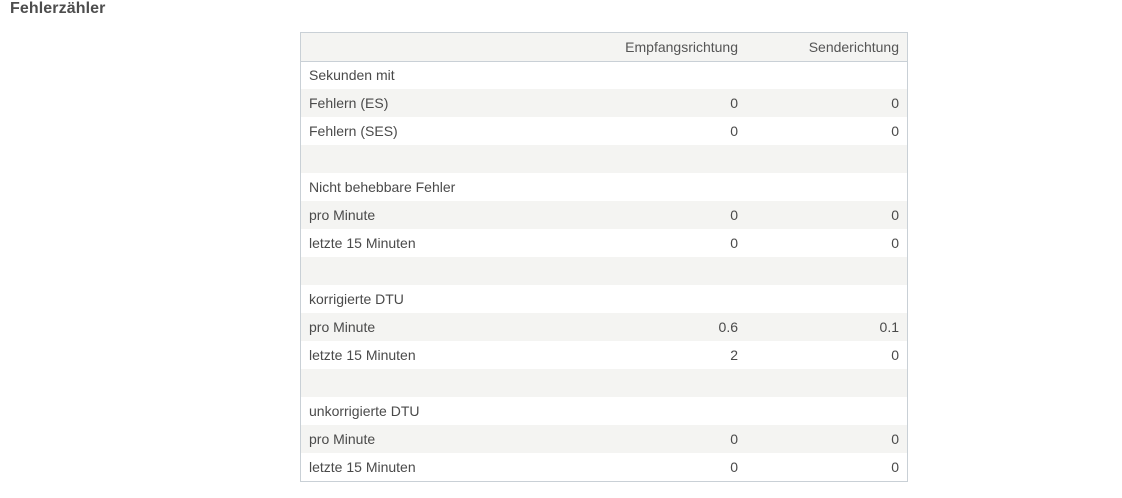 The image size is (1122, 498). What do you see at coordinates (677, 47) in the screenshot?
I see `header-receive-direction: Empfangsrichtung` at bounding box center [677, 47].